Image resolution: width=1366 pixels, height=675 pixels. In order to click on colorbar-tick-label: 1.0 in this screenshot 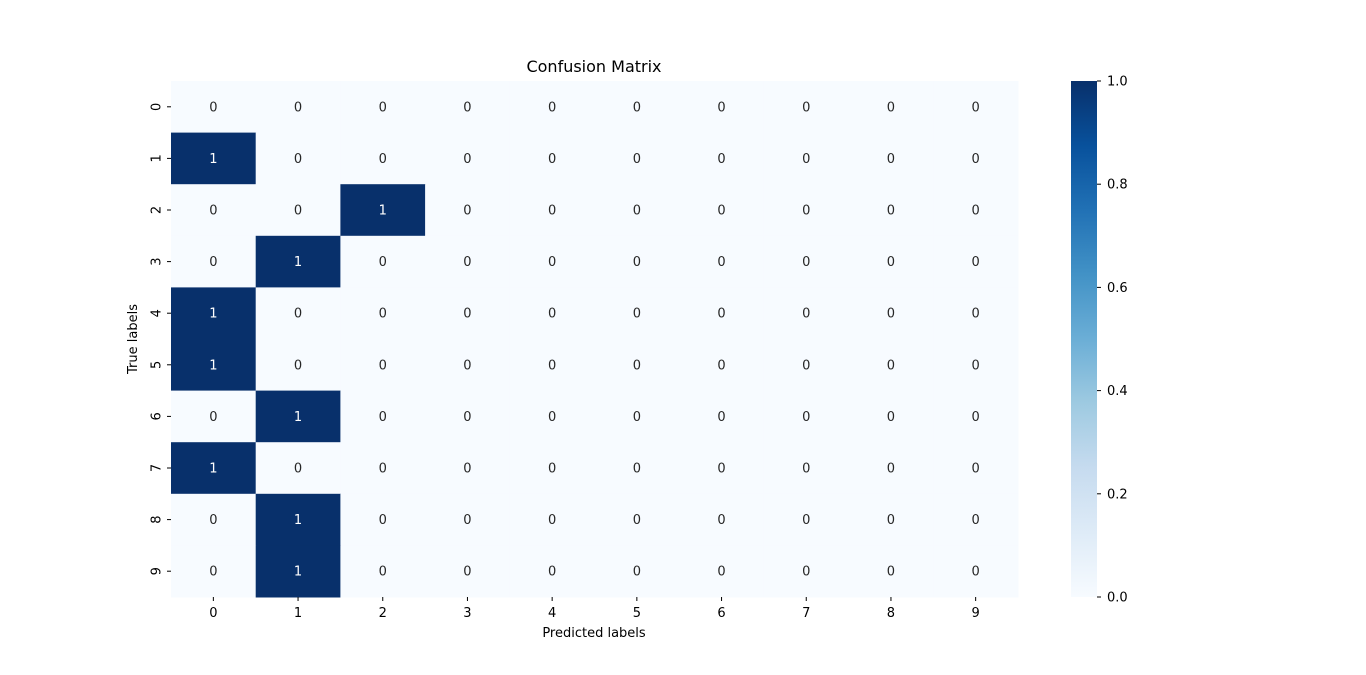, I will do `click(1117, 82)`.